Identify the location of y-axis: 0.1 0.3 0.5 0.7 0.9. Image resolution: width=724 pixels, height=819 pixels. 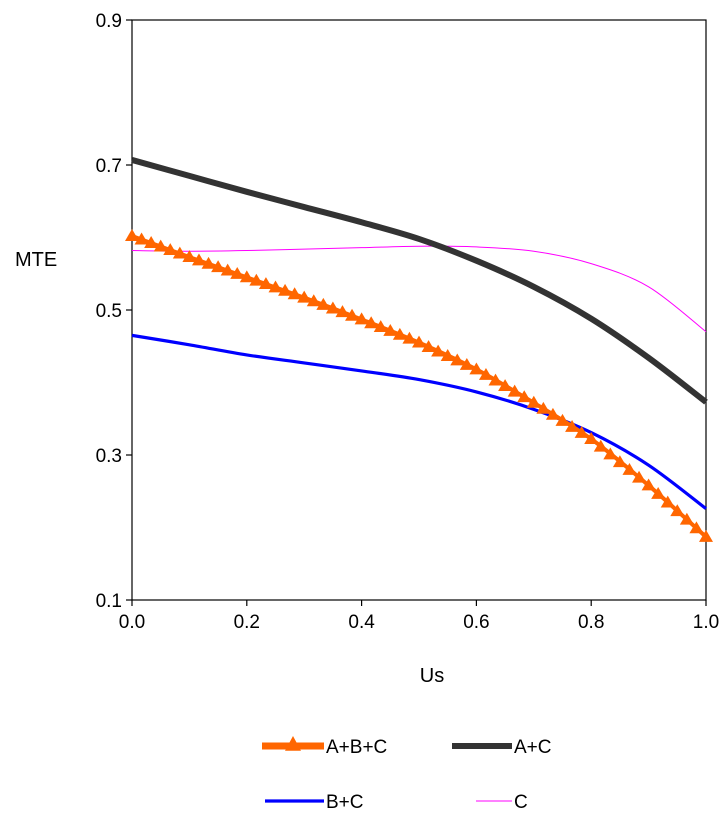
(114, 311).